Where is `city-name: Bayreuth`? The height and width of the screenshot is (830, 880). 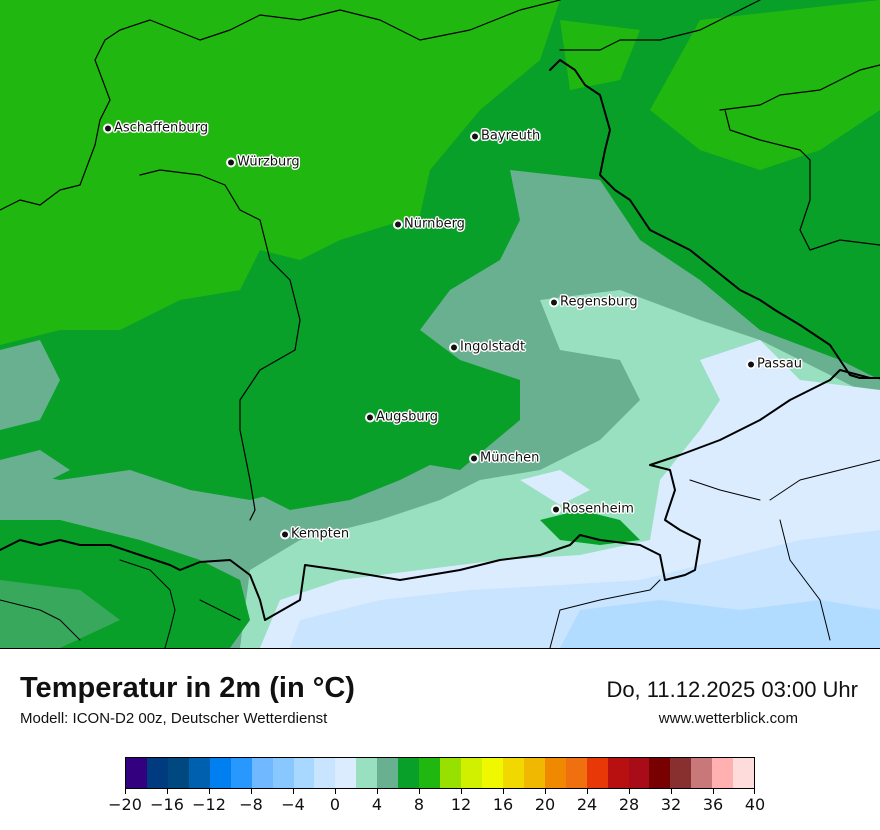
city-name: Bayreuth is located at coordinates (511, 136).